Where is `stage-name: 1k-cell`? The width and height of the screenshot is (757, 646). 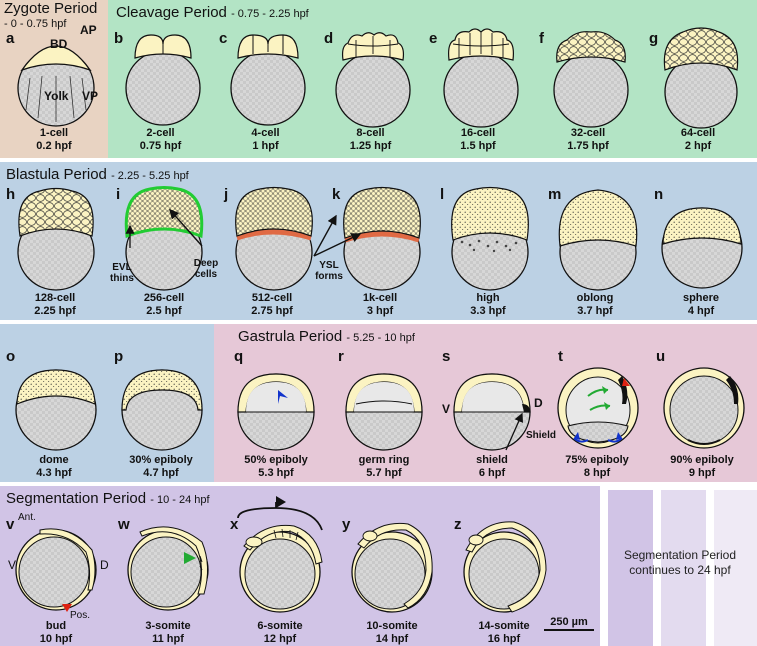 stage-name: 1k-cell is located at coordinates (380, 298).